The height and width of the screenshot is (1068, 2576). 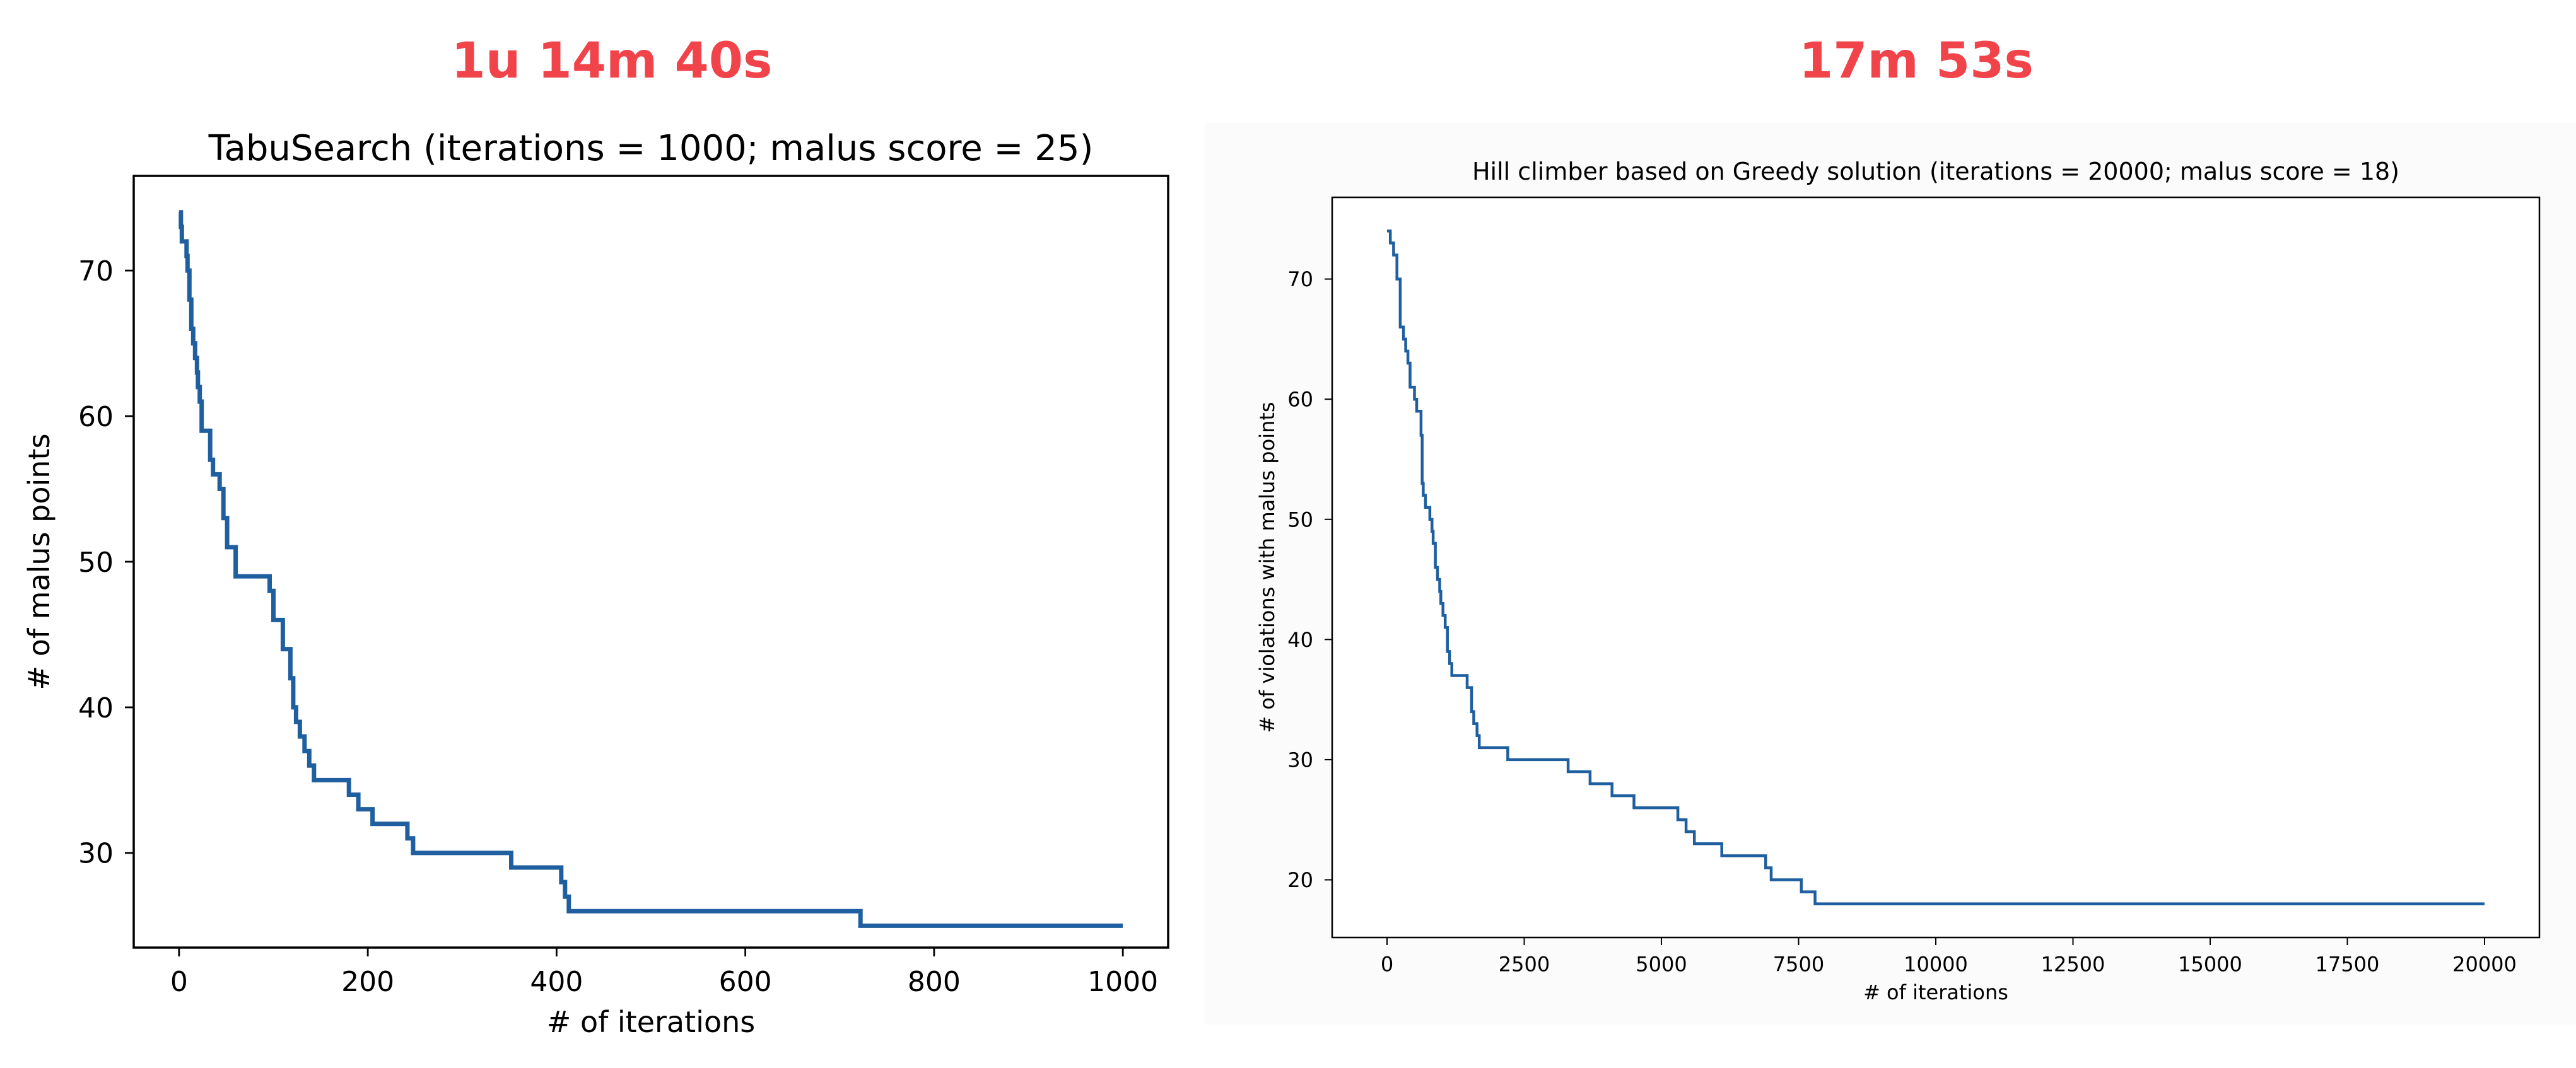 I want to click on hill-y-tick-label: 40, so click(x=1300, y=640).